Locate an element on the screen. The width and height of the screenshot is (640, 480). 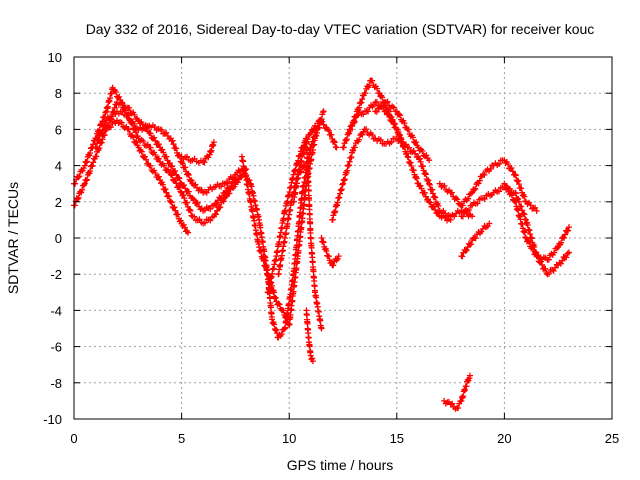
y-tick-label: -4 is located at coordinates (56, 310).